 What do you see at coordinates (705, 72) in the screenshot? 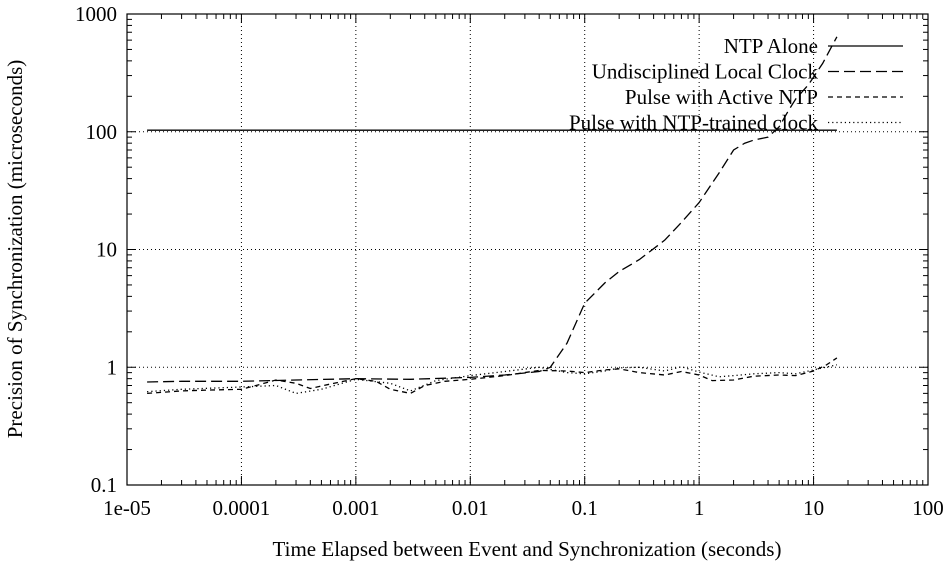
I see `legend-label: Undisciplined Local Clock` at bounding box center [705, 72].